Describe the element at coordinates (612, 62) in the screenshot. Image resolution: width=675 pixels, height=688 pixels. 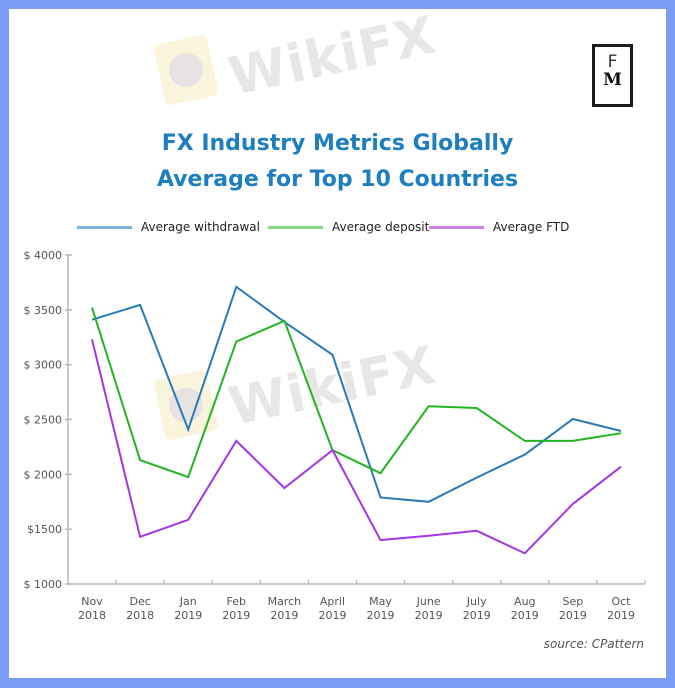
I see `logo-letter-f: F` at that location.